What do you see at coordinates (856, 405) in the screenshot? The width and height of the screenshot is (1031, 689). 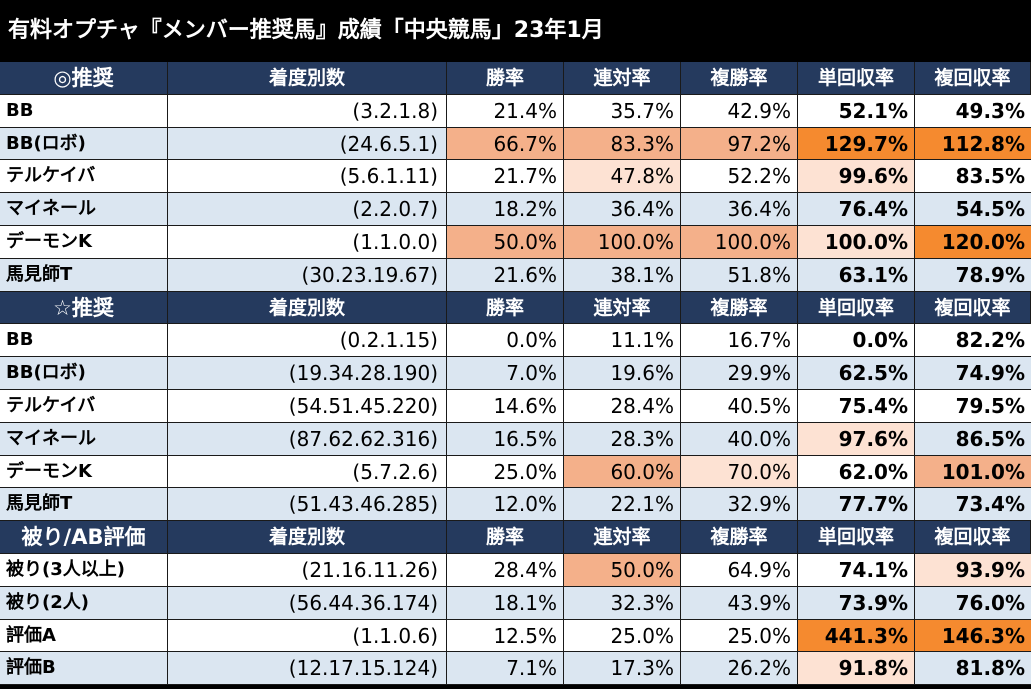 I see `table-cell: 75.4%` at bounding box center [856, 405].